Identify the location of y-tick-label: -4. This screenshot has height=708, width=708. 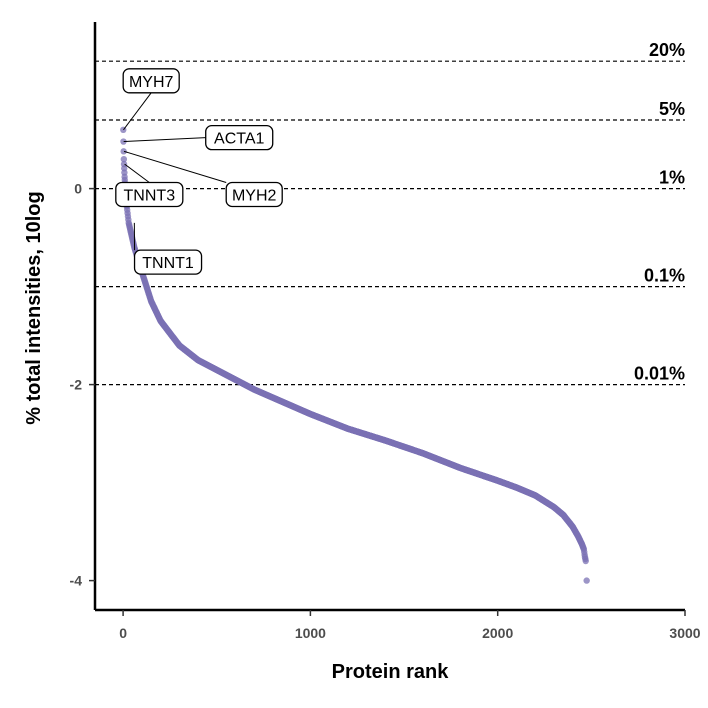
(76, 581).